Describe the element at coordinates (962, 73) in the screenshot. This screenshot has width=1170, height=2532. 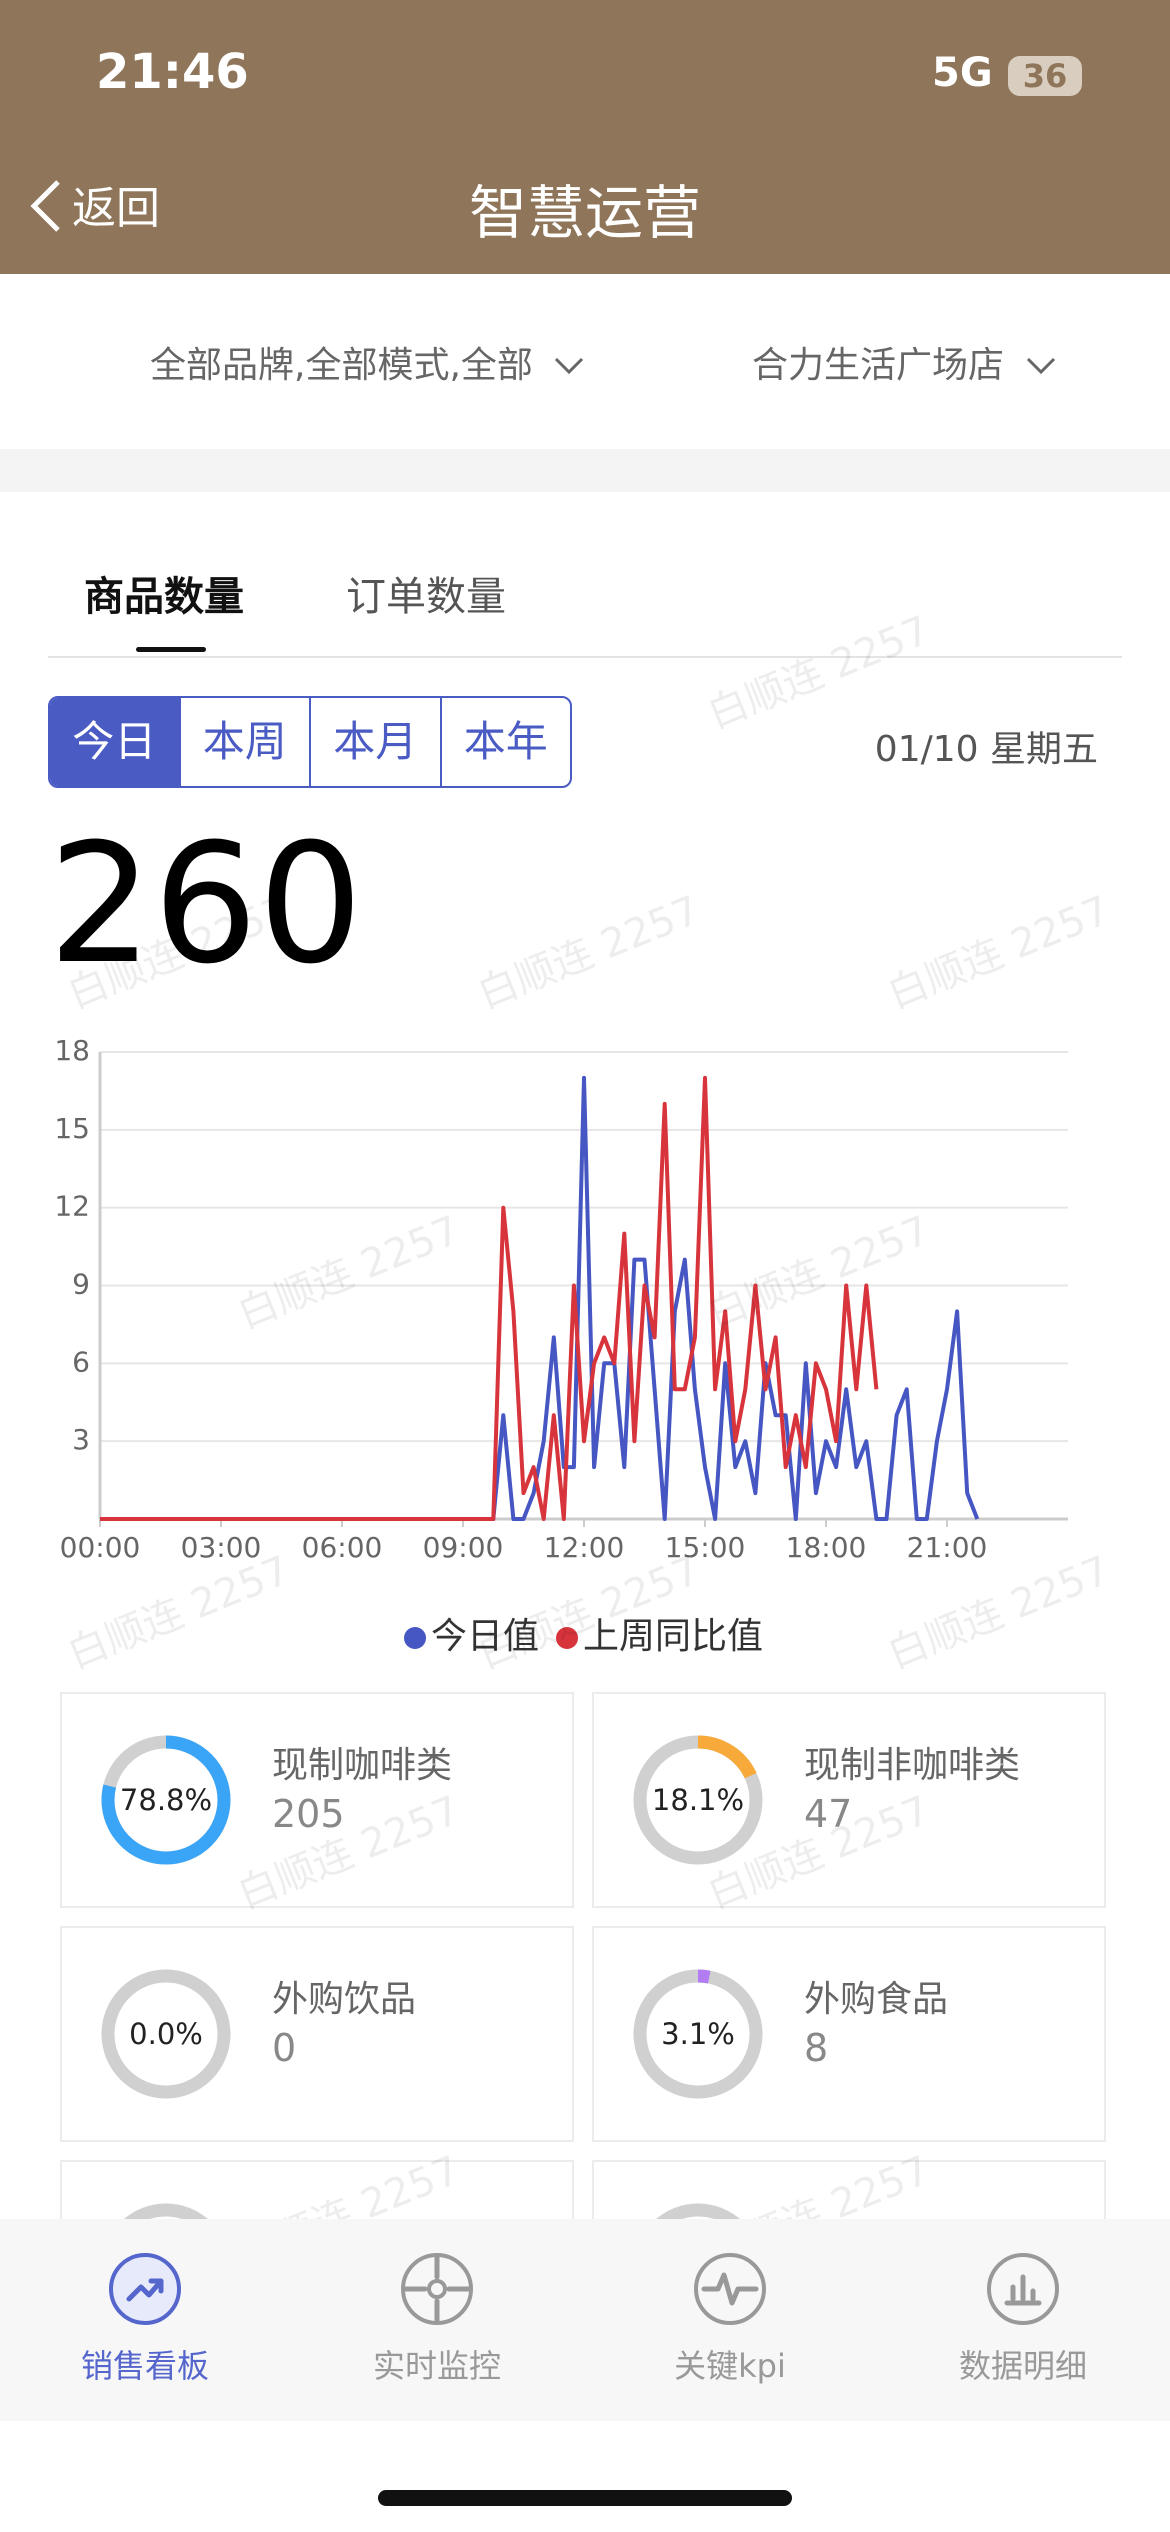
I see `status-network: 5G` at that location.